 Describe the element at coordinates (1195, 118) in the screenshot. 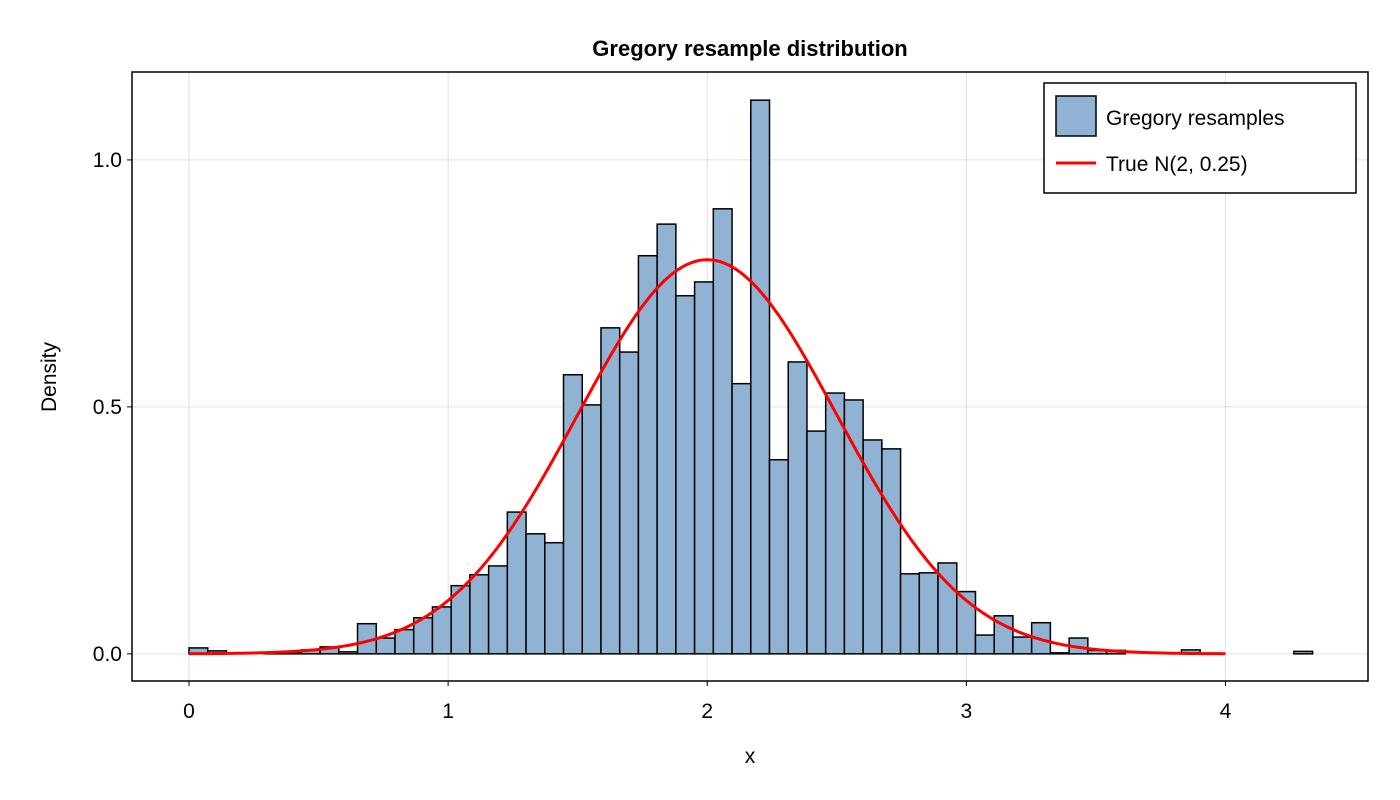

I see `legend-histogram-label: Gregory resamples` at that location.